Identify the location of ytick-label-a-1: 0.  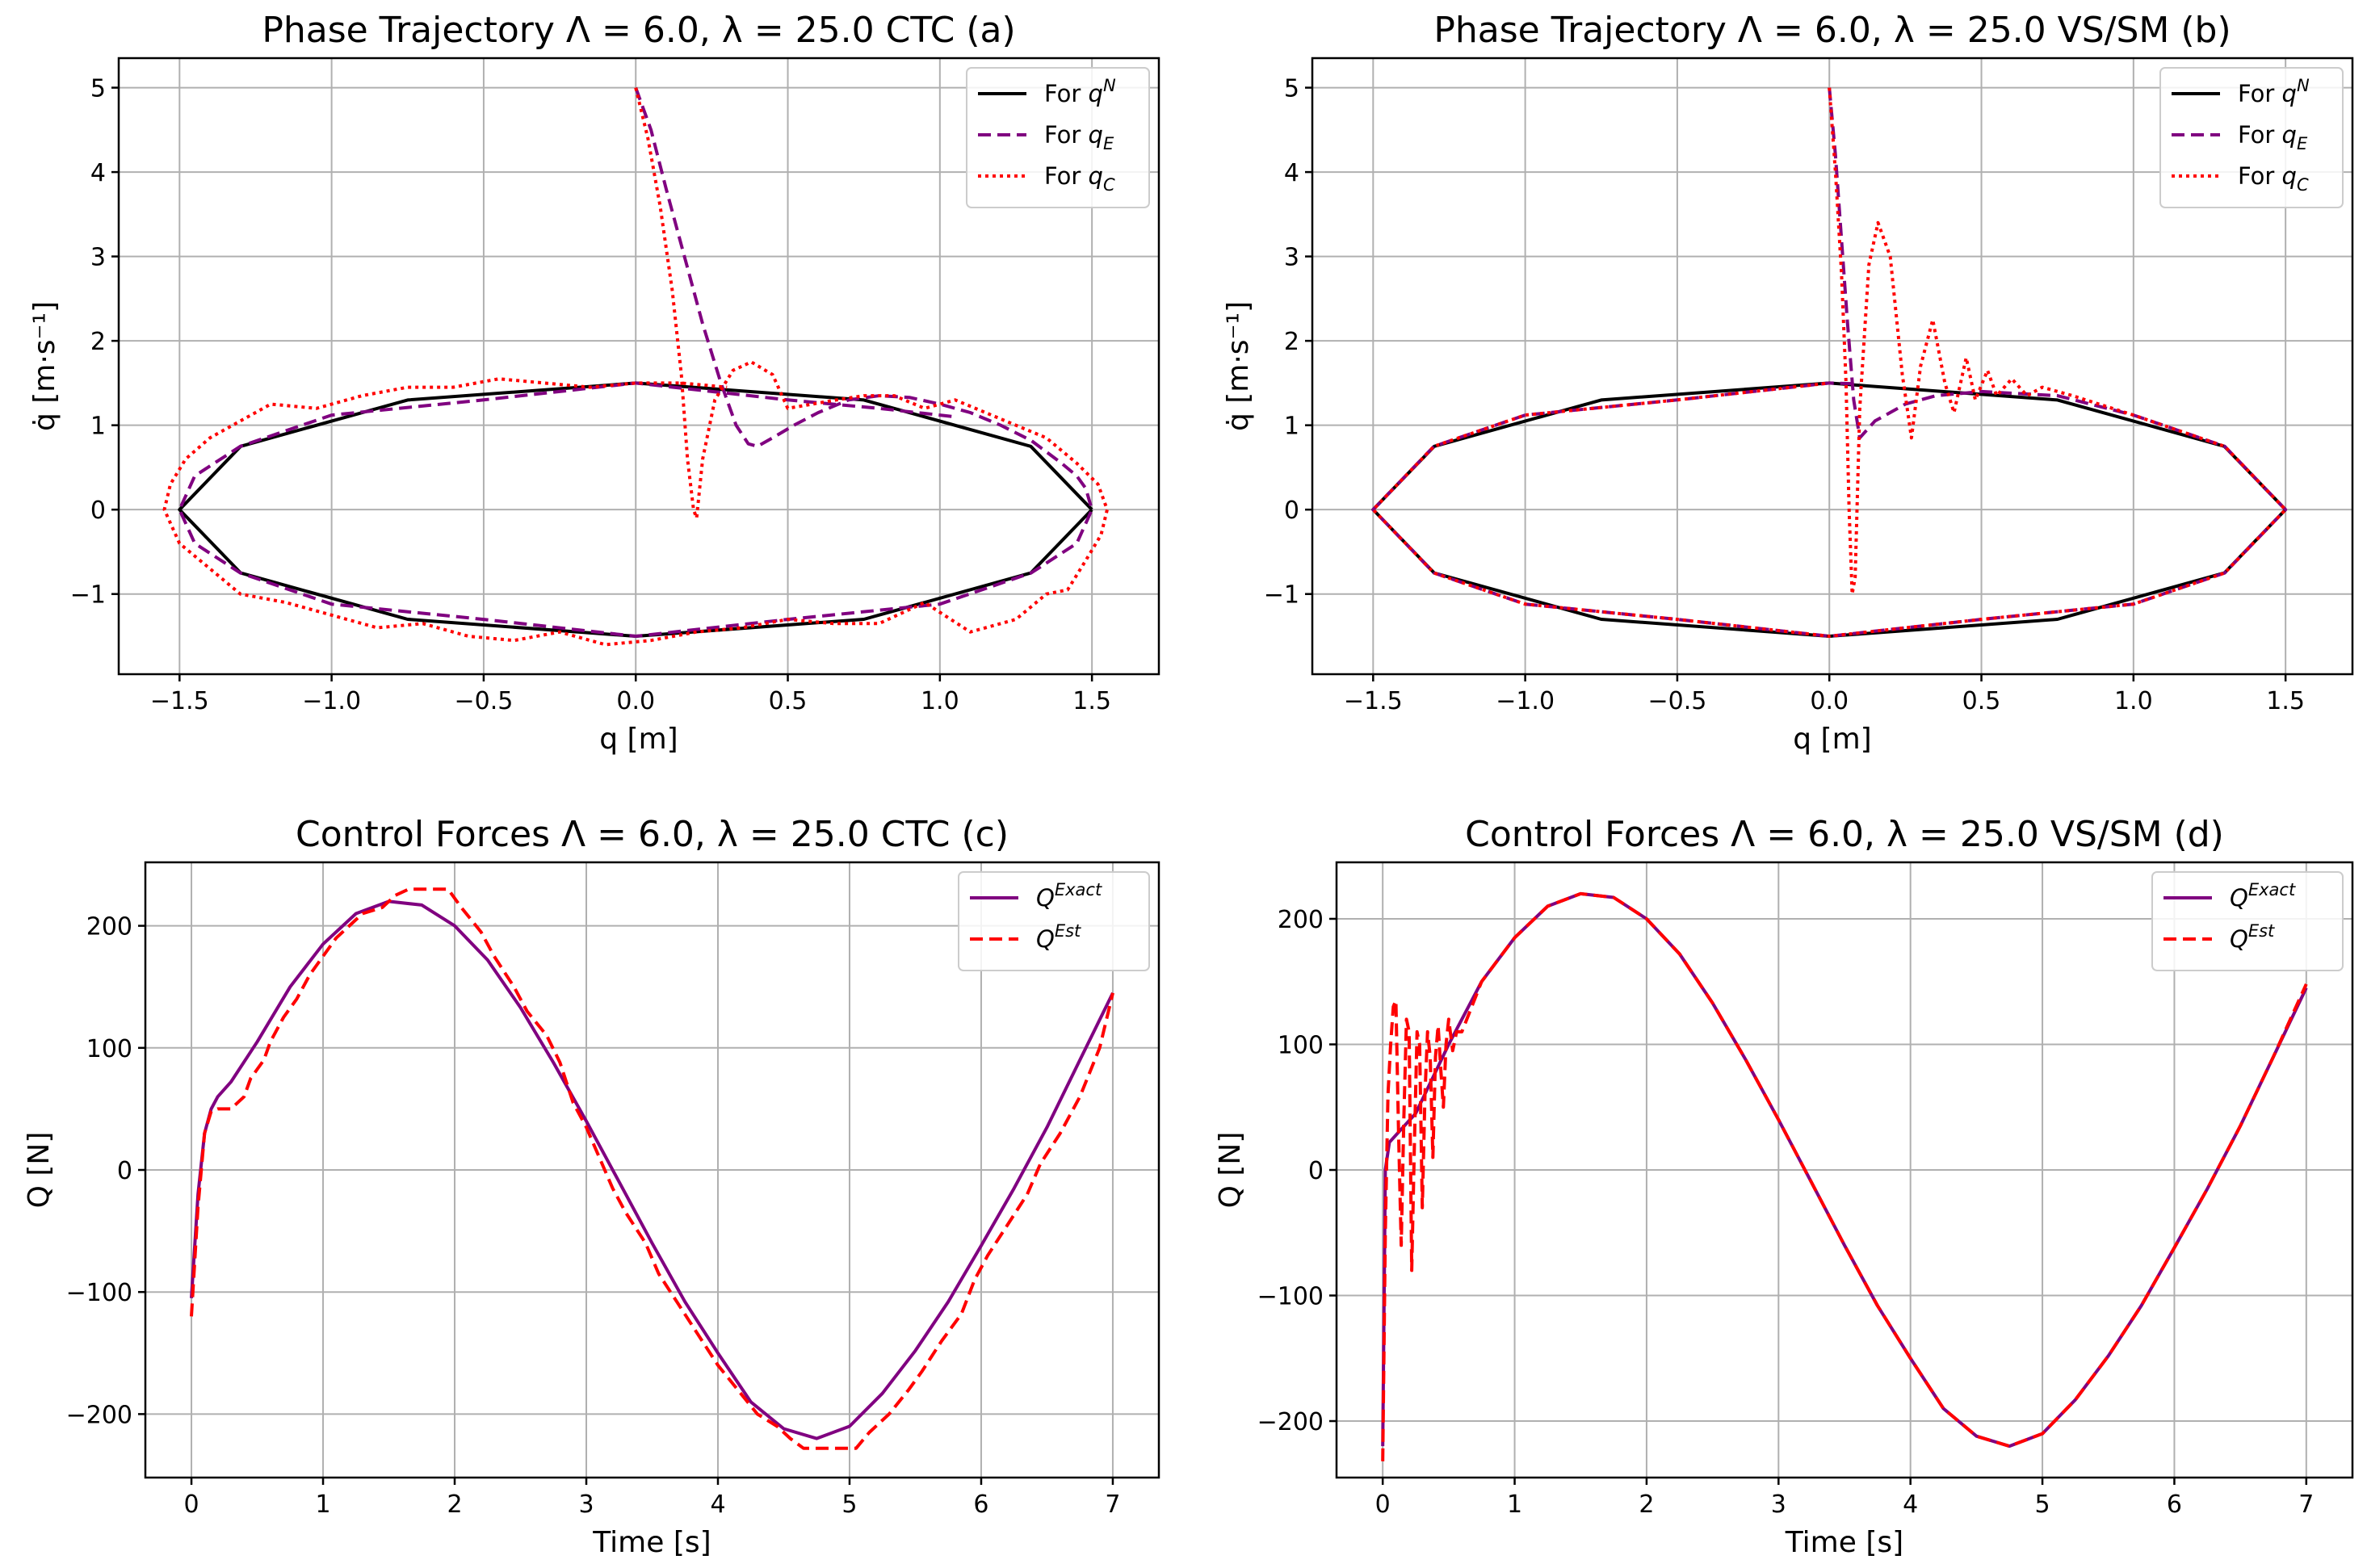
(98, 511).